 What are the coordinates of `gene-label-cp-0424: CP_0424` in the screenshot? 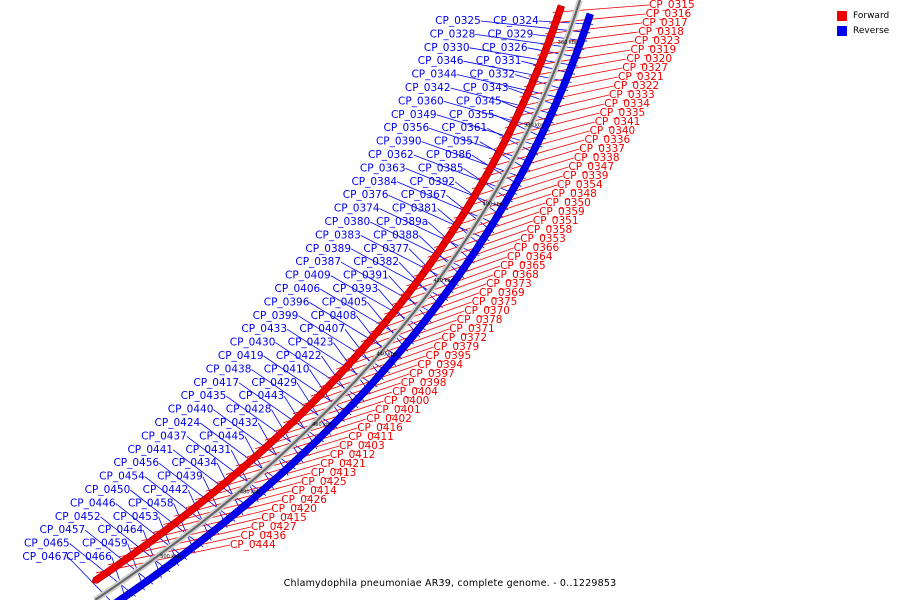 It's located at (178, 423).